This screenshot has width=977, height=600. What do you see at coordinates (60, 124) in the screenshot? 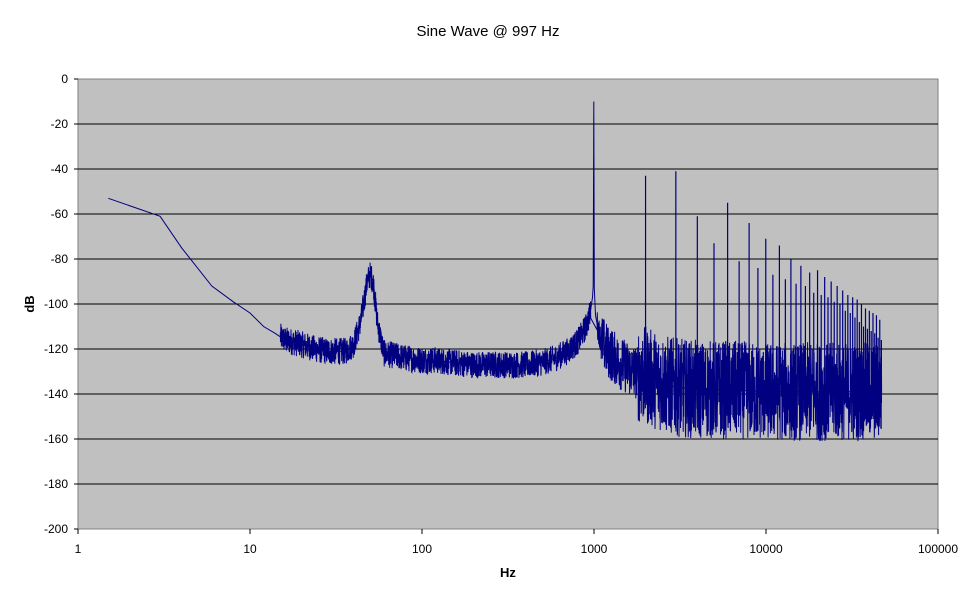
I see `y-tick-label: -20` at bounding box center [60, 124].